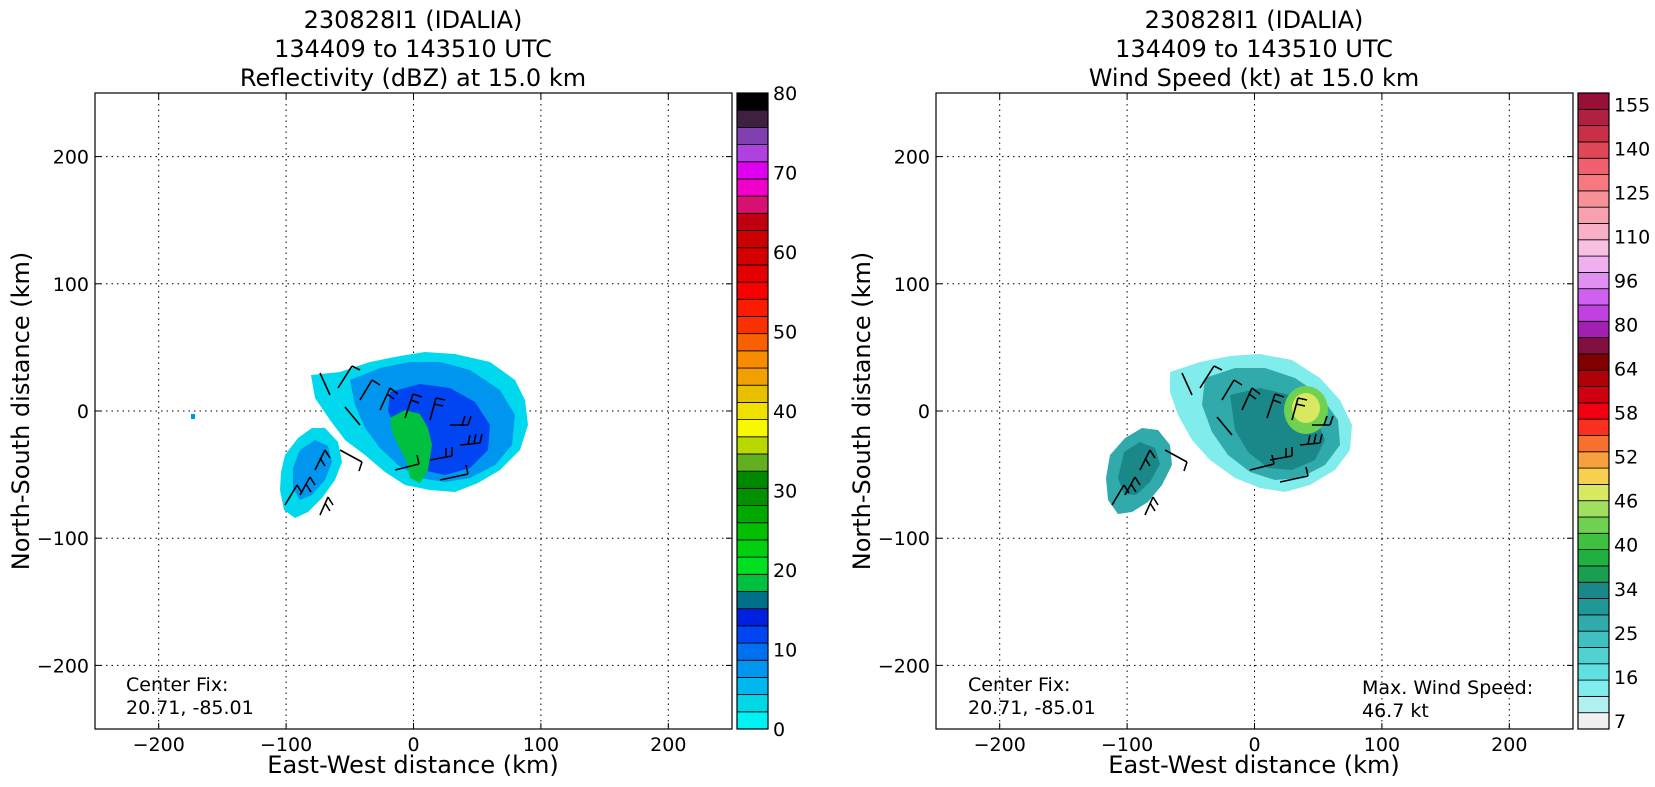 This screenshot has width=1655, height=787. What do you see at coordinates (1447, 688) in the screenshot?
I see `right-max-wind-label: Max. Wind Speed:` at bounding box center [1447, 688].